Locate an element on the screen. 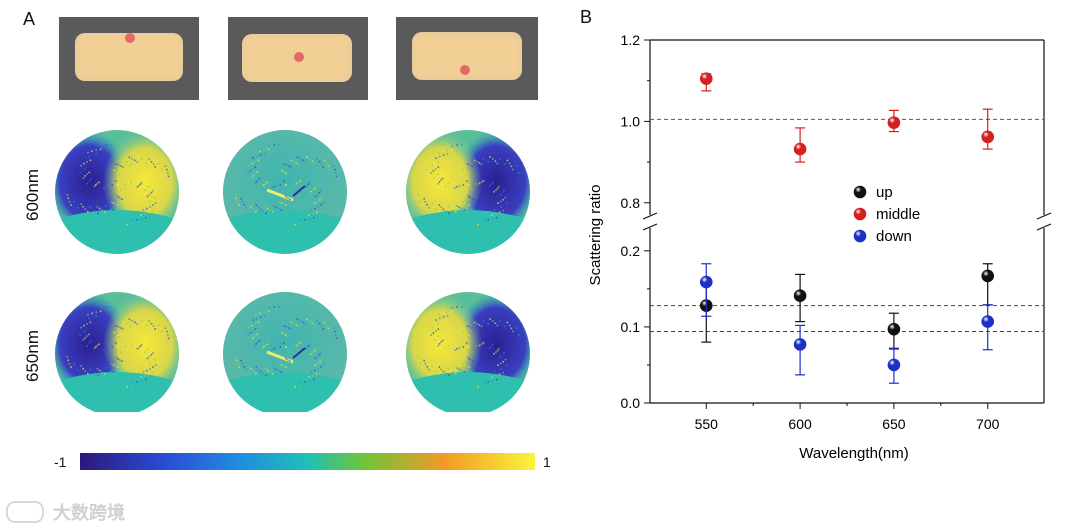 This screenshot has width=1080, height=531. colorbar-min-label: -1 is located at coordinates (60, 462).